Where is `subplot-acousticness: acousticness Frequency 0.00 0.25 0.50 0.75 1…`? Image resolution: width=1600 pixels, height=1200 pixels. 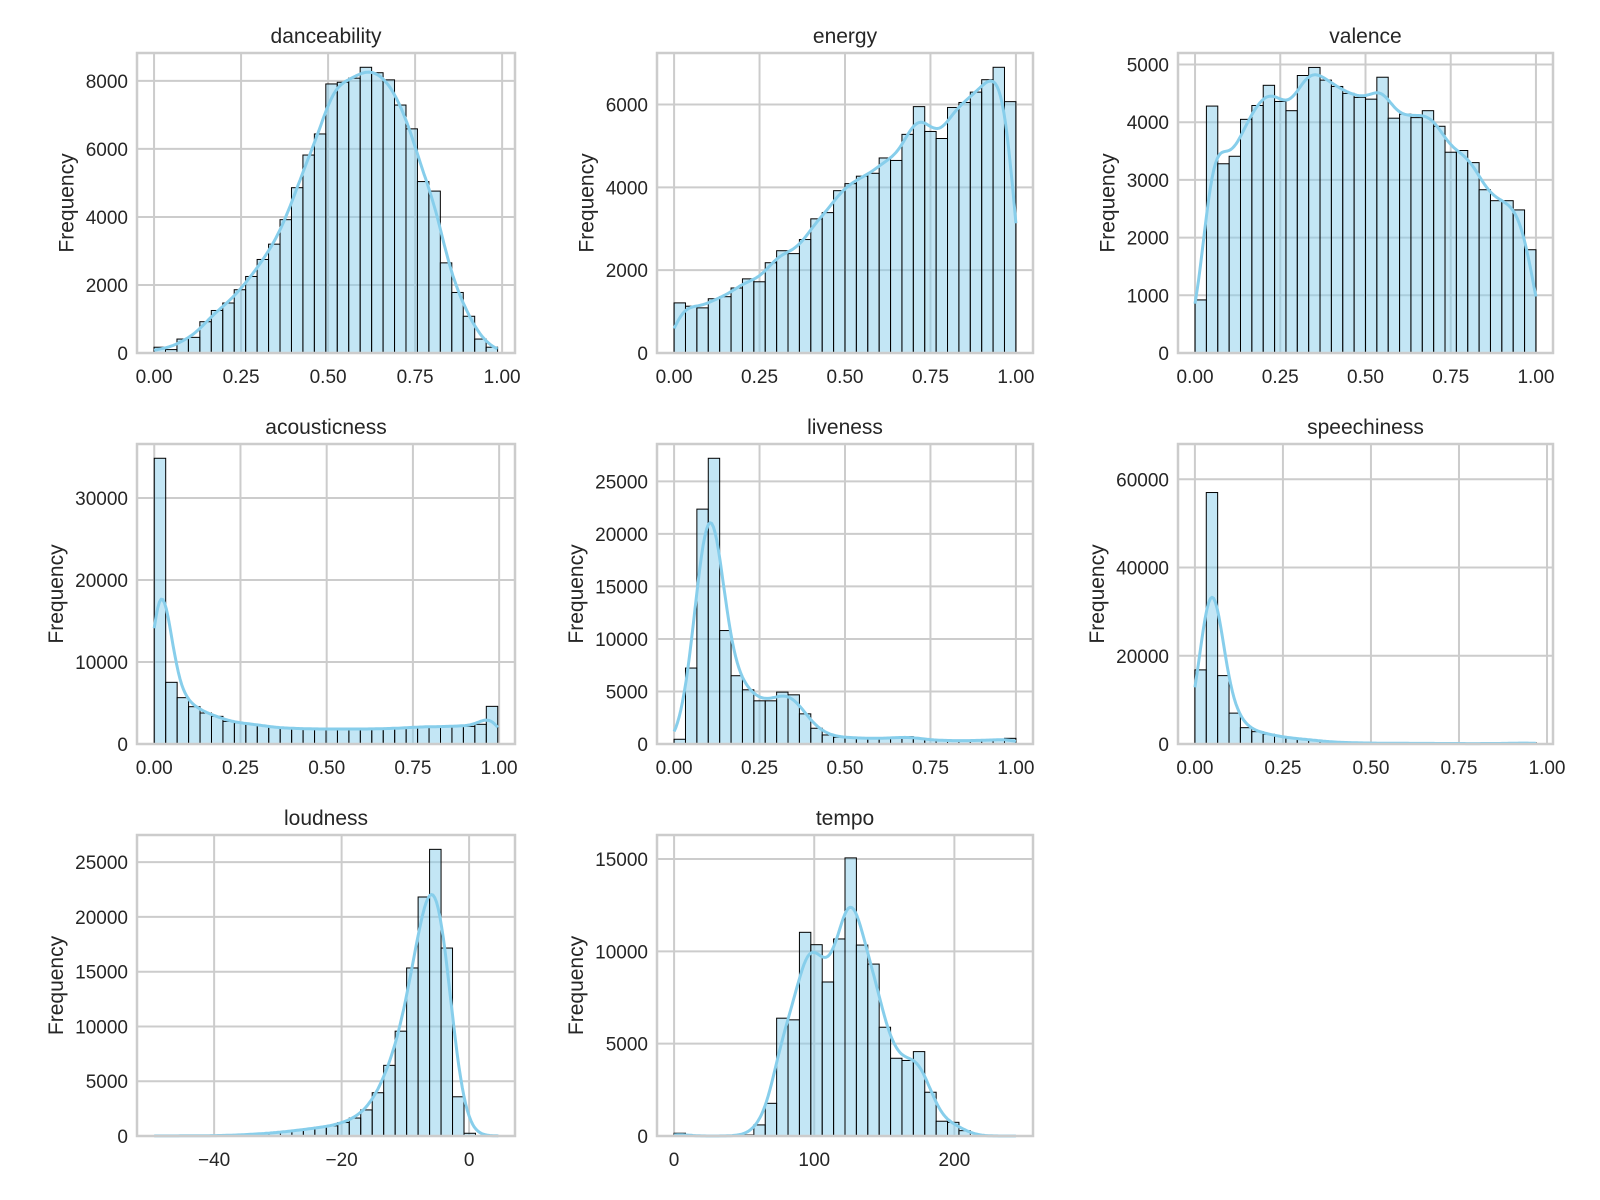
subplot-acousticness: acousticness Frequency 0.00 0.25 0.50 0.75 1… is located at coordinates (281, 597).